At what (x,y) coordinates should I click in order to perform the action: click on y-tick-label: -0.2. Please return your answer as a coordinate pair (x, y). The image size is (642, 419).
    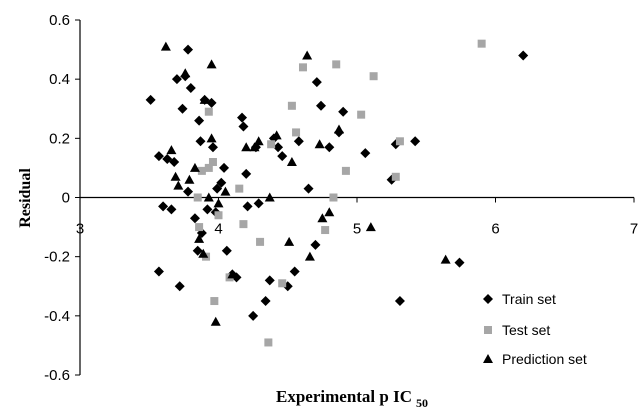
    Looking at the image, I should click on (57, 257).